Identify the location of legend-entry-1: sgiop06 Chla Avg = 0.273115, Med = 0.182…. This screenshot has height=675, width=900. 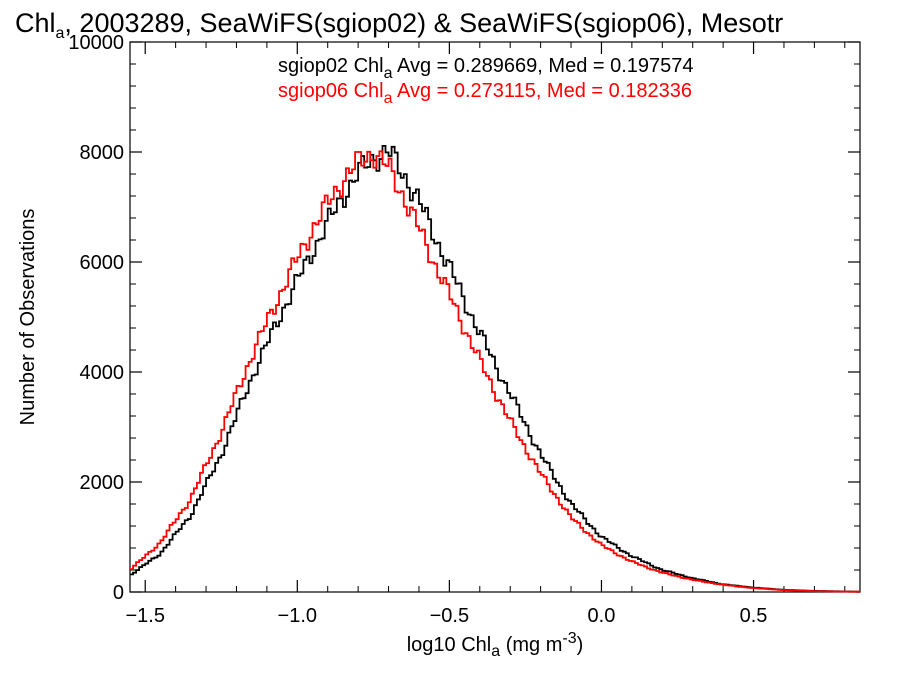
(485, 93).